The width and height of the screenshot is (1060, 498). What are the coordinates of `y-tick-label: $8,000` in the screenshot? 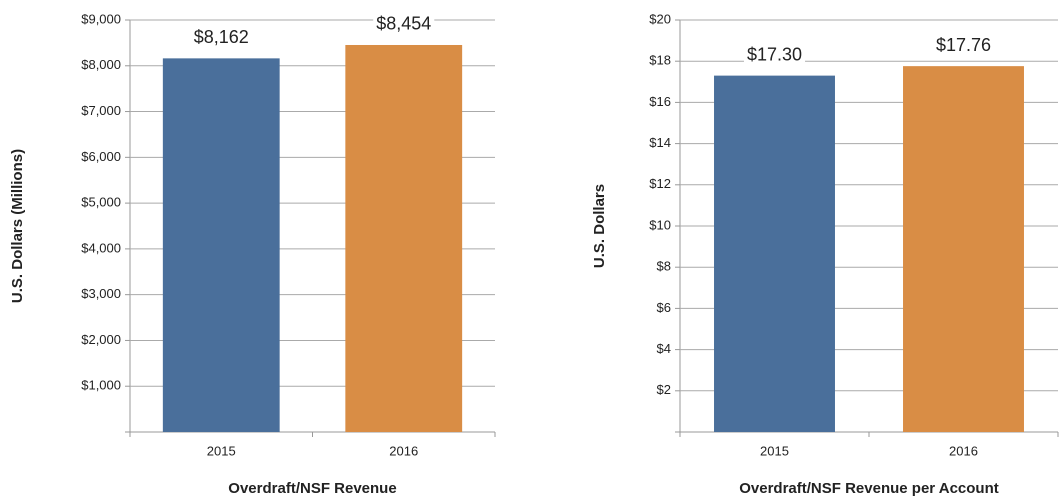 It's located at (101, 64).